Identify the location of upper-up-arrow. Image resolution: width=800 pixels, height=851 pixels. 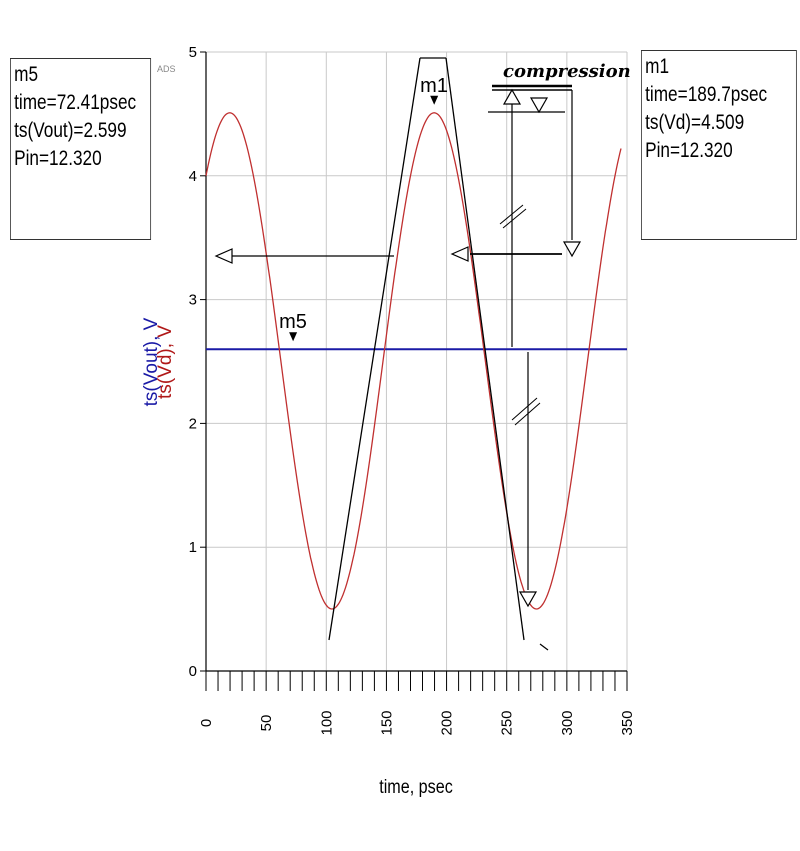
(512, 96).